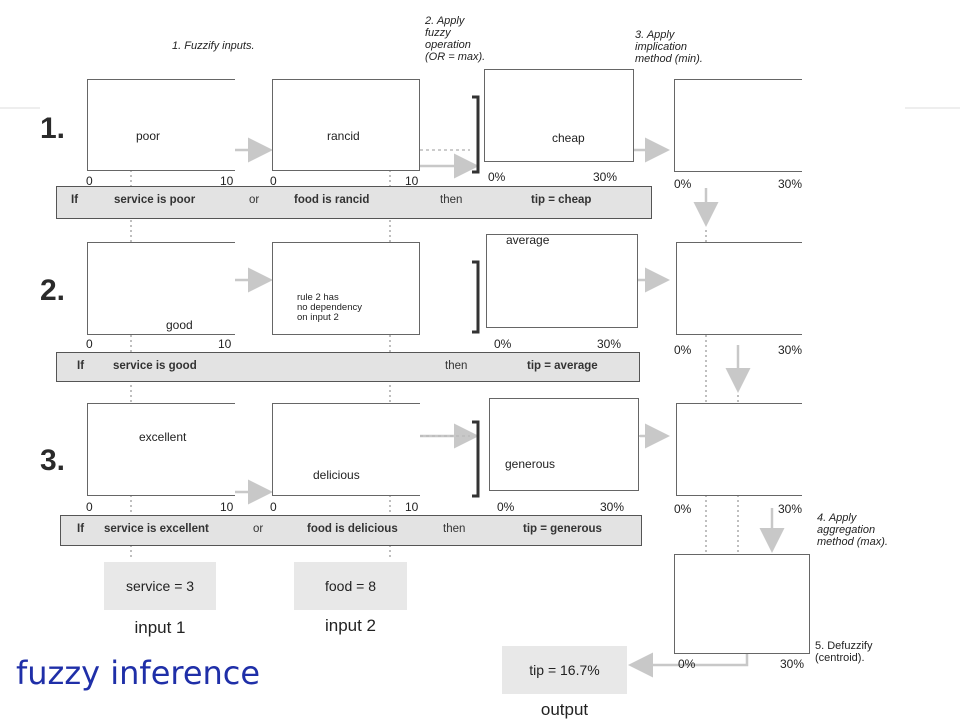  I want to click on excellent-mf-box, so click(161, 449).